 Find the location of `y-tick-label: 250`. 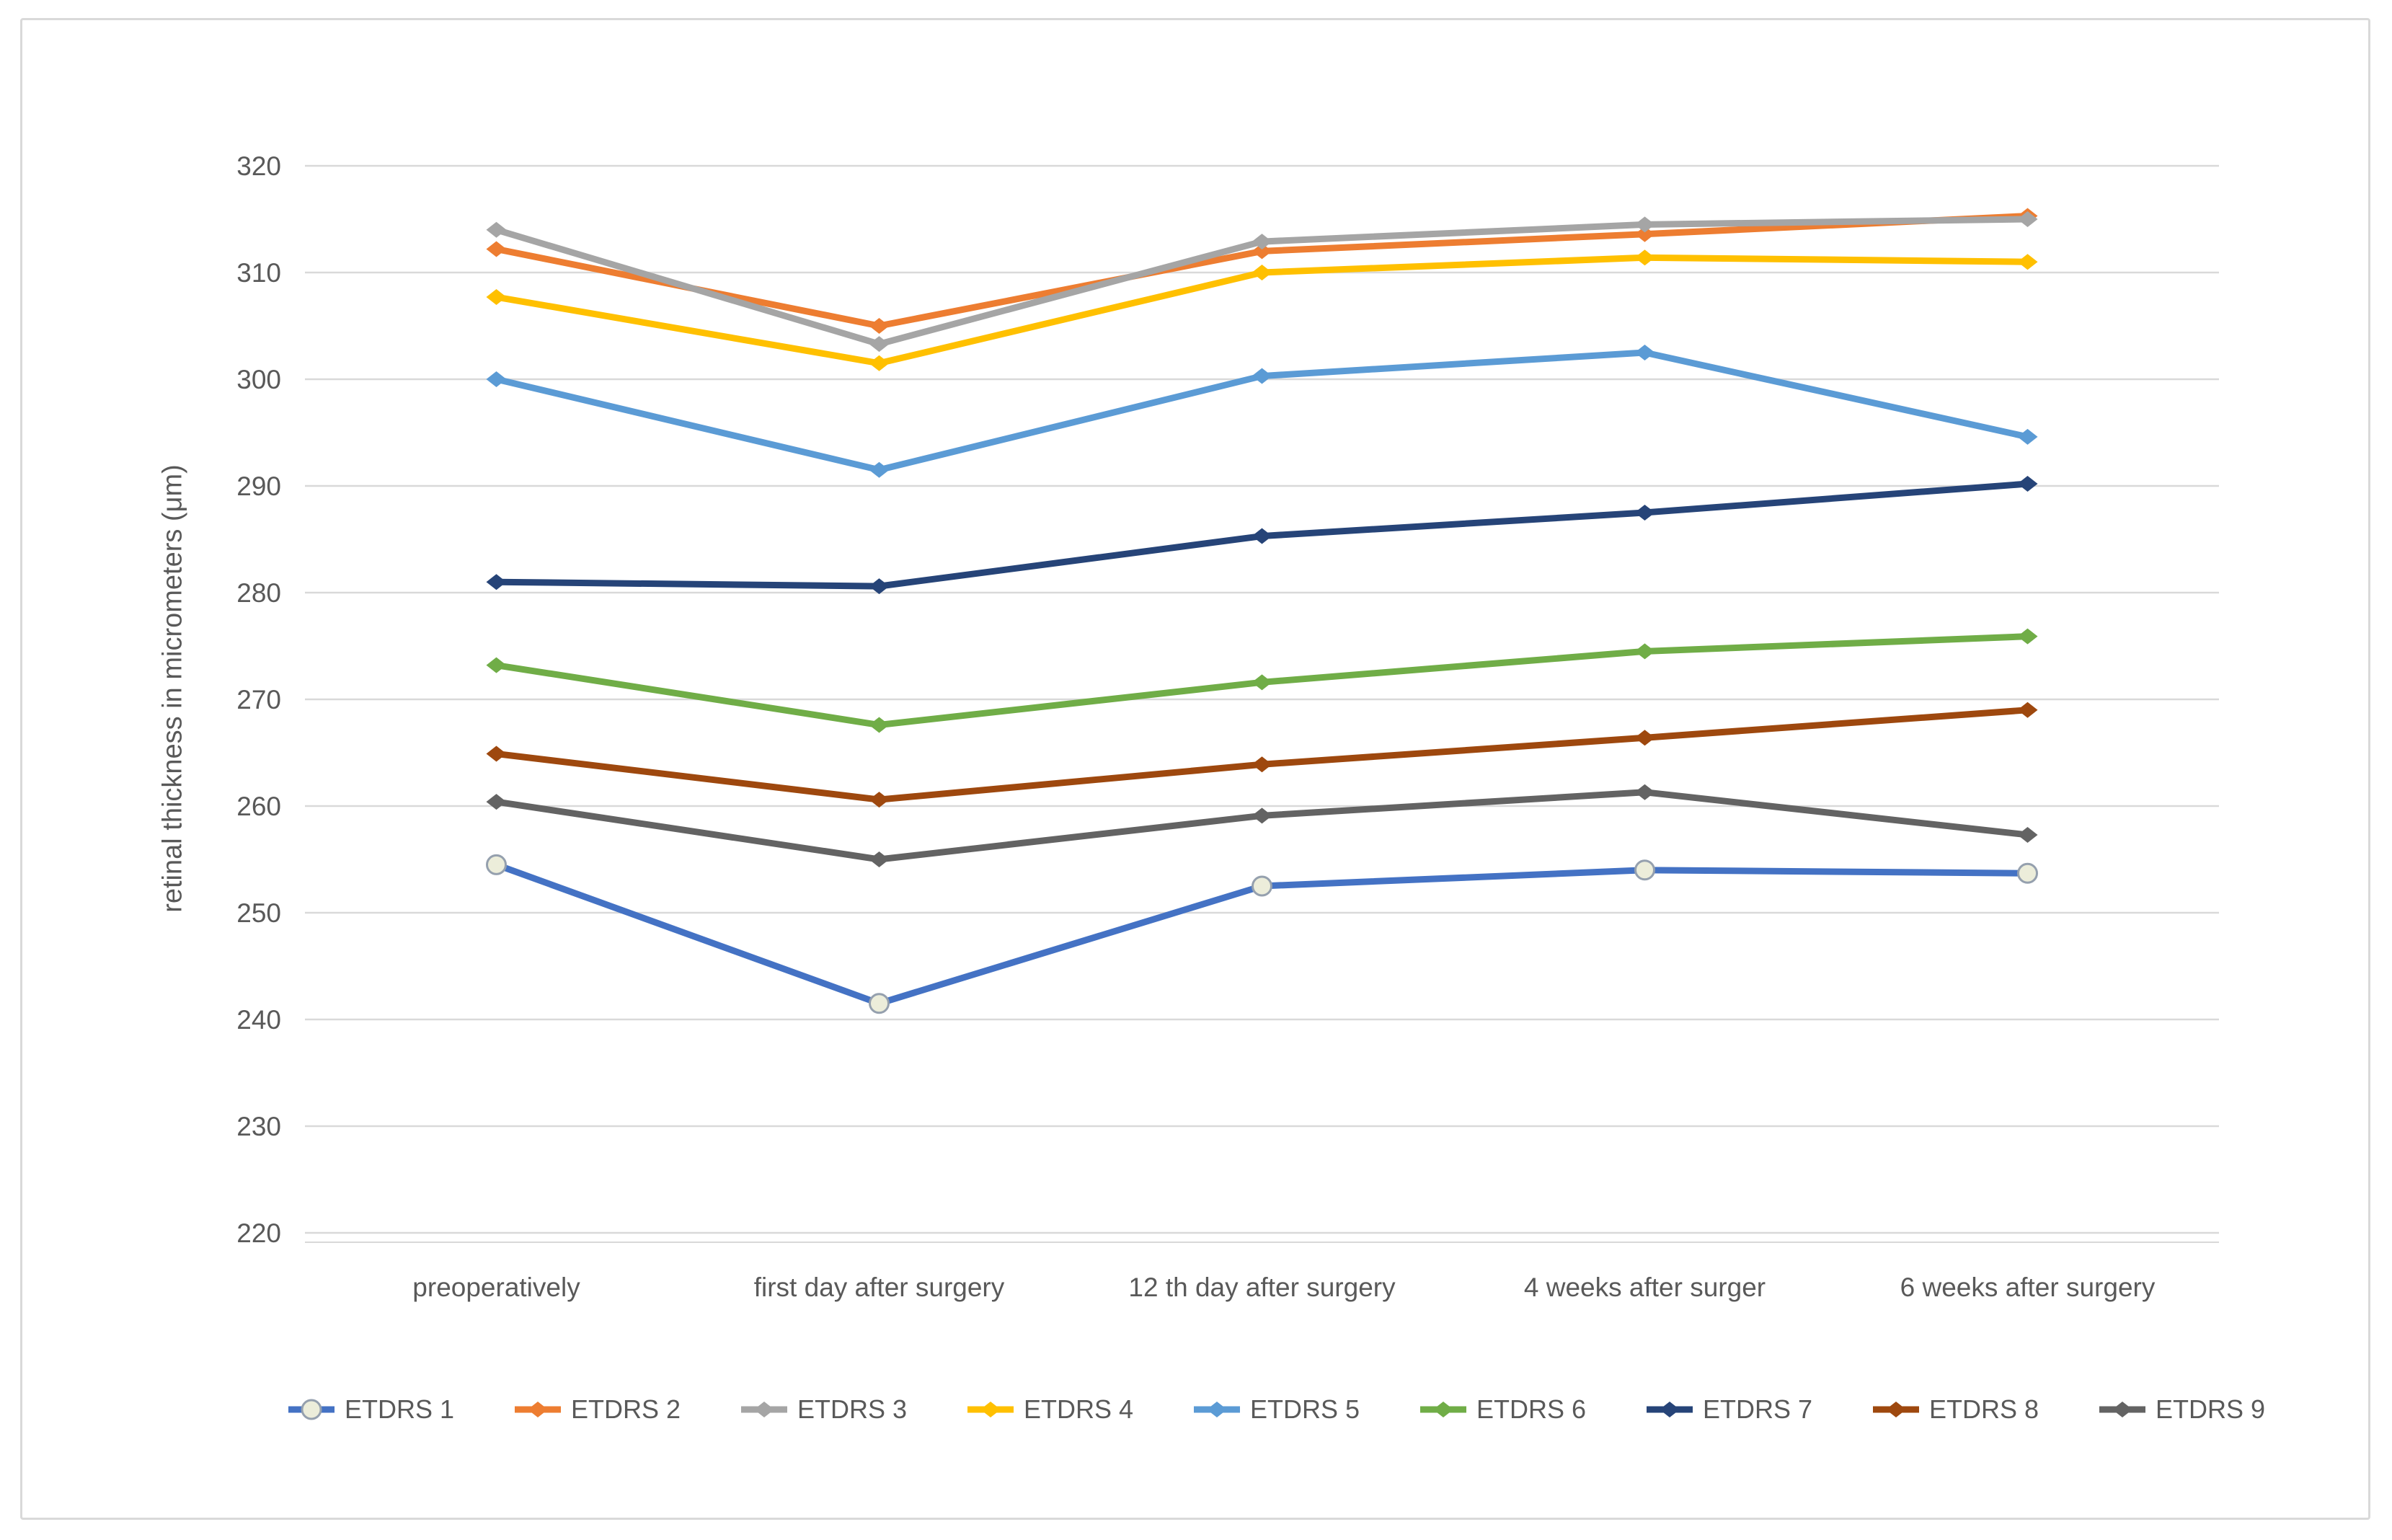

y-tick-label: 250 is located at coordinates (258, 913).